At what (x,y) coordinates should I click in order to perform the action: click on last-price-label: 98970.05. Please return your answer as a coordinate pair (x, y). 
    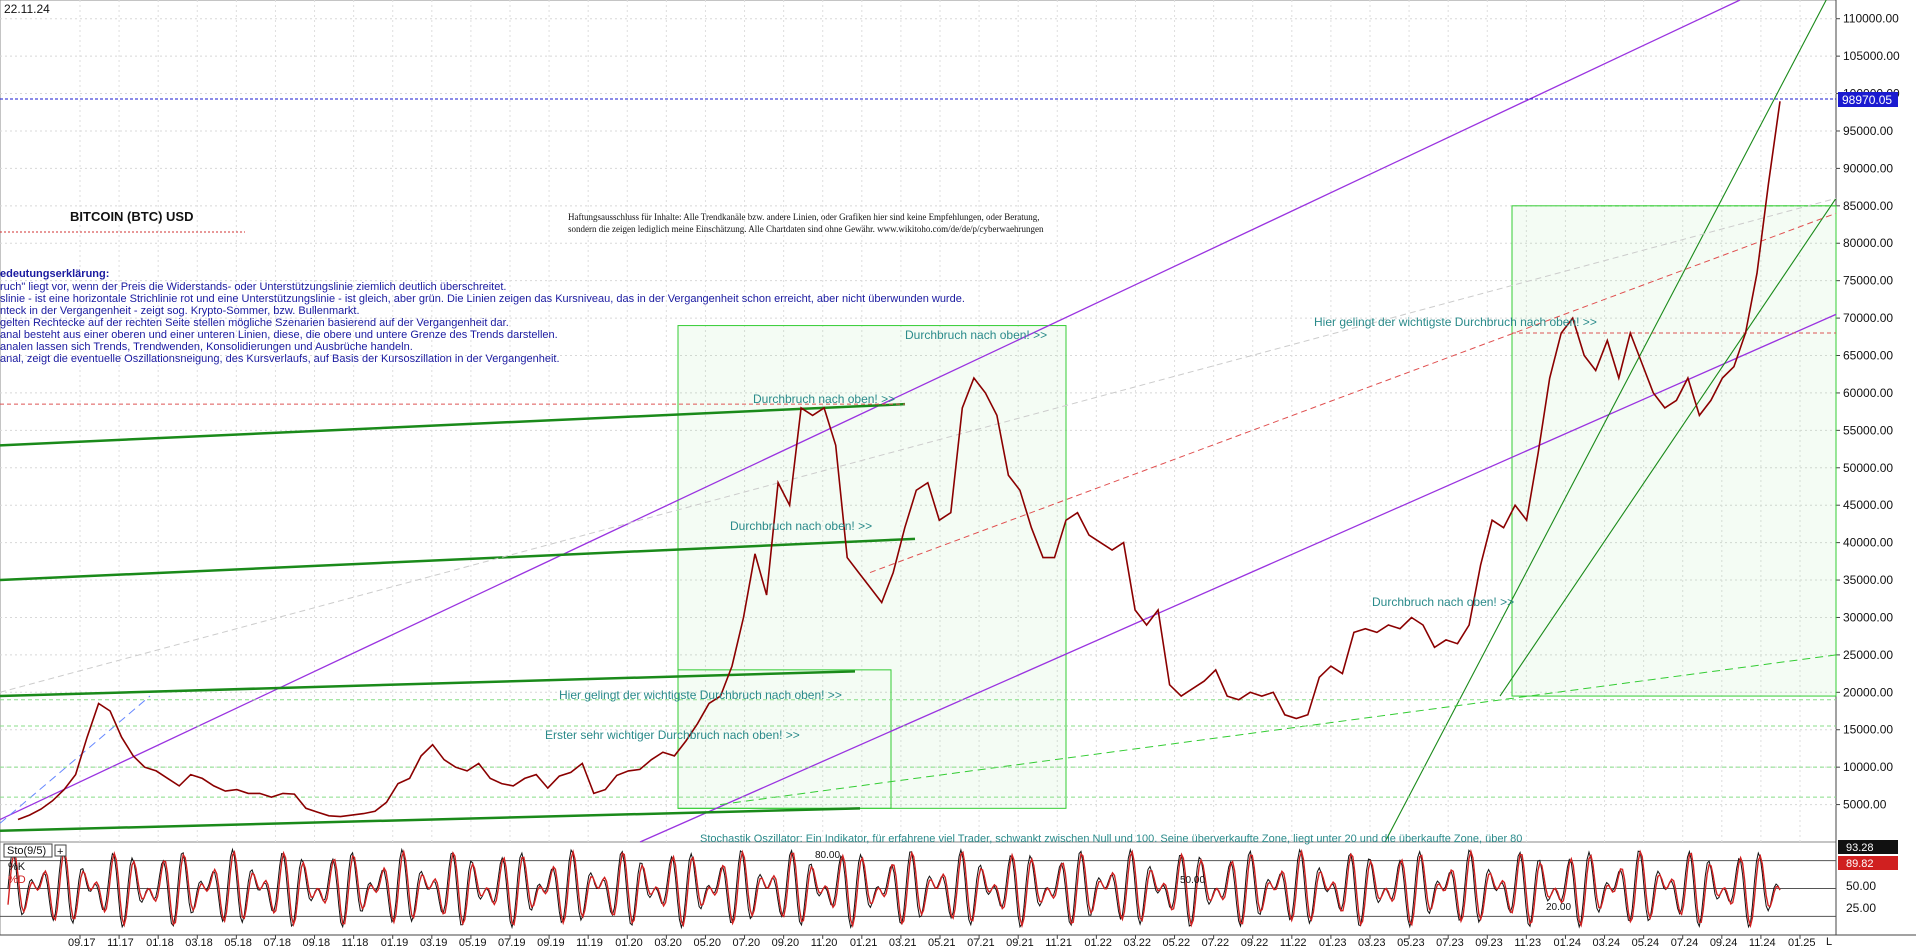
    Looking at the image, I should click on (1867, 100).